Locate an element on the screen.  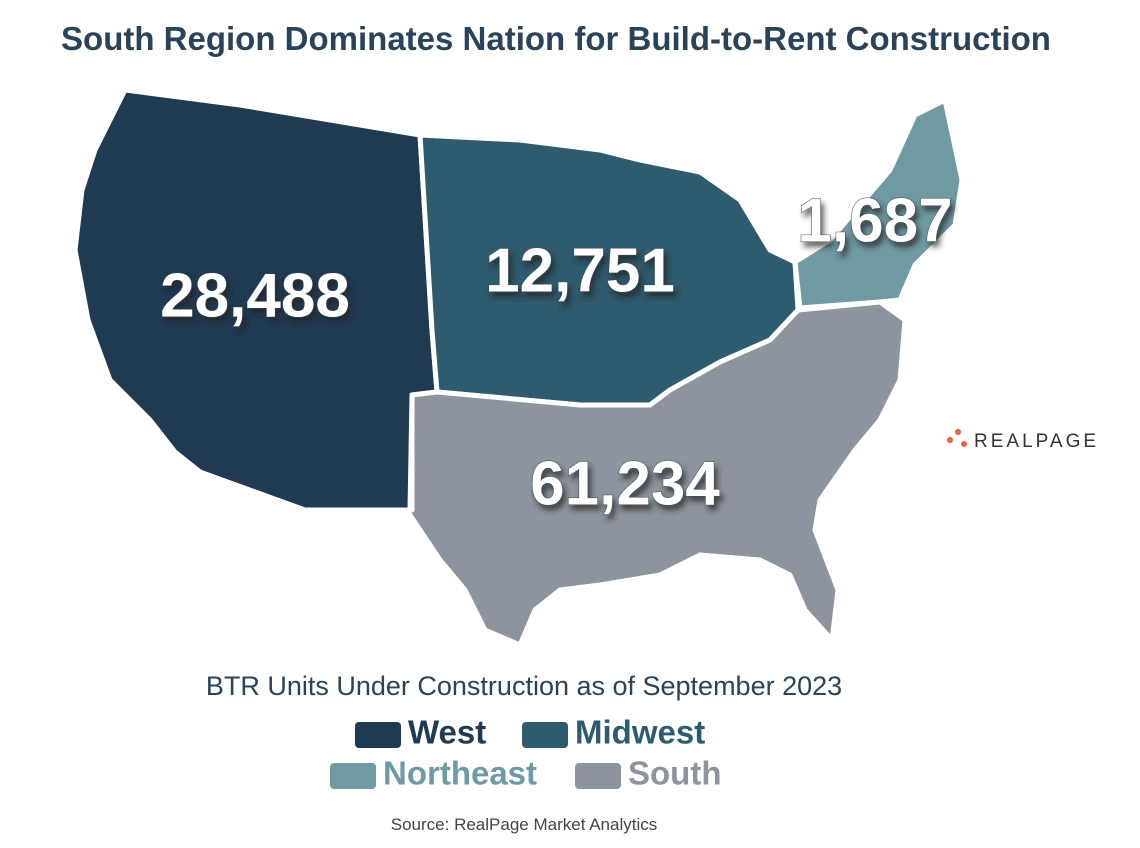
legend: West Midwest Northeast South is located at coordinates (525, 753).